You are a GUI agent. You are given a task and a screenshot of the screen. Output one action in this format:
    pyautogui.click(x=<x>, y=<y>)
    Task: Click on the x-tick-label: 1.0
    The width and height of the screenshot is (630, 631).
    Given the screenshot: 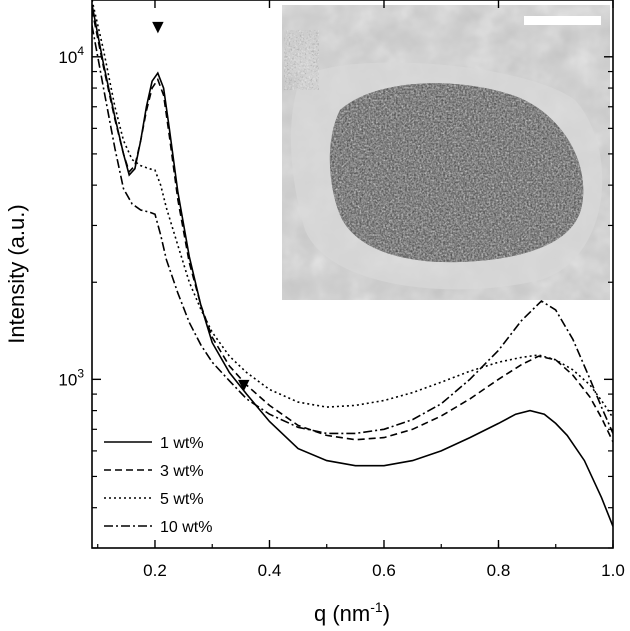 What is the action you would take?
    pyautogui.click(x=613, y=570)
    